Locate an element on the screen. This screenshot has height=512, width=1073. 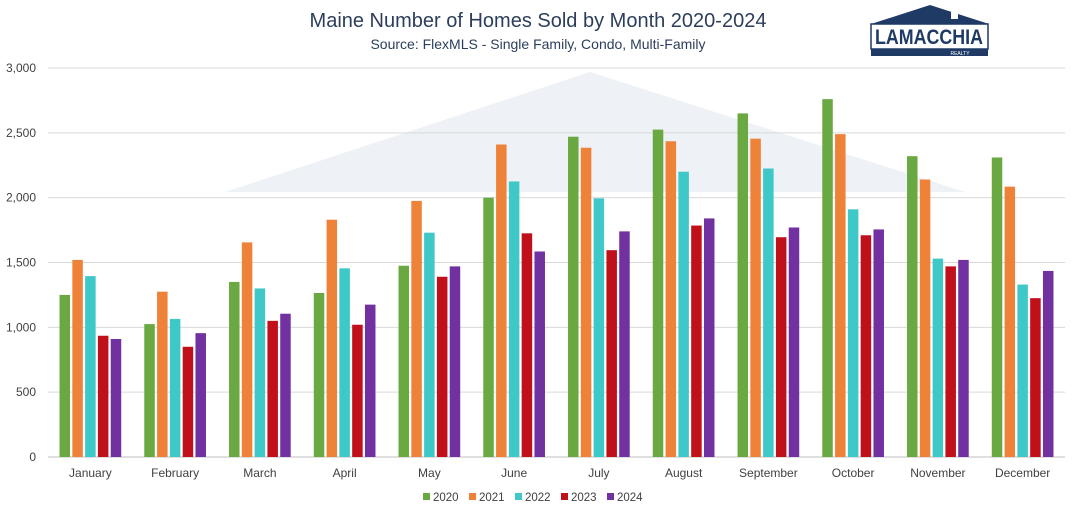
bar-2023-september is located at coordinates (781, 347).